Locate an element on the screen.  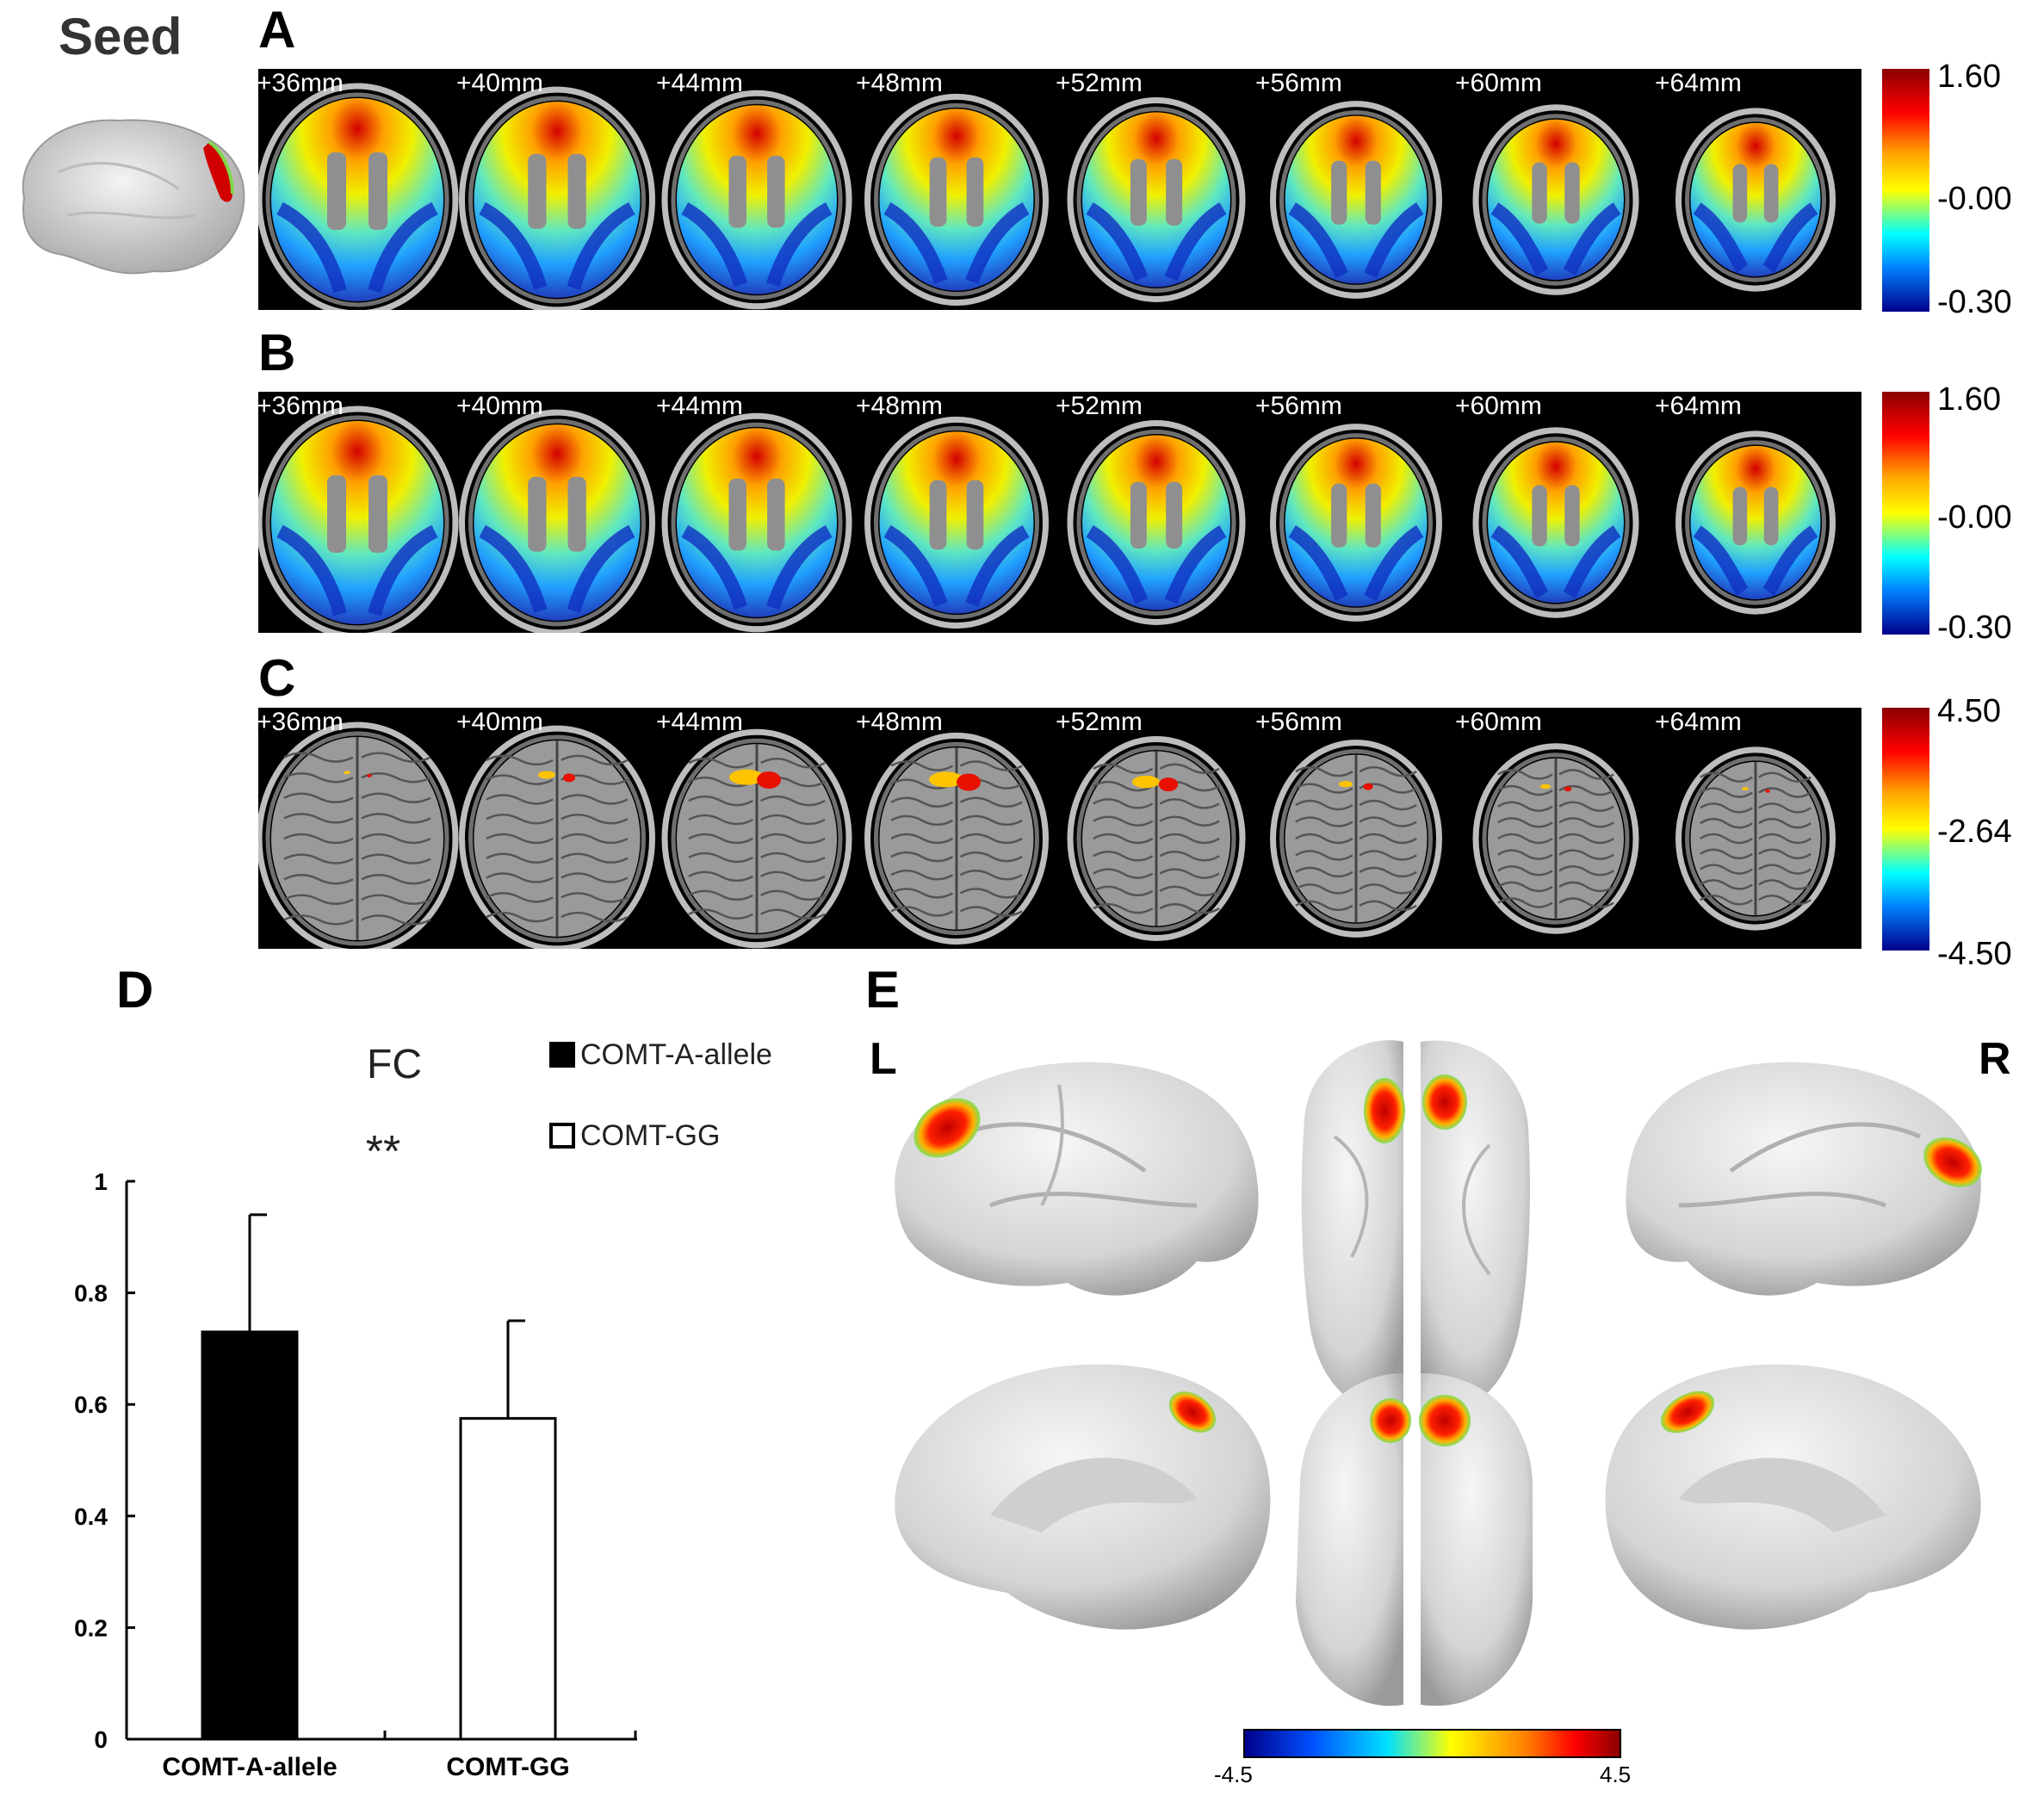
panel-c-colorbar is located at coordinates (1905, 829).